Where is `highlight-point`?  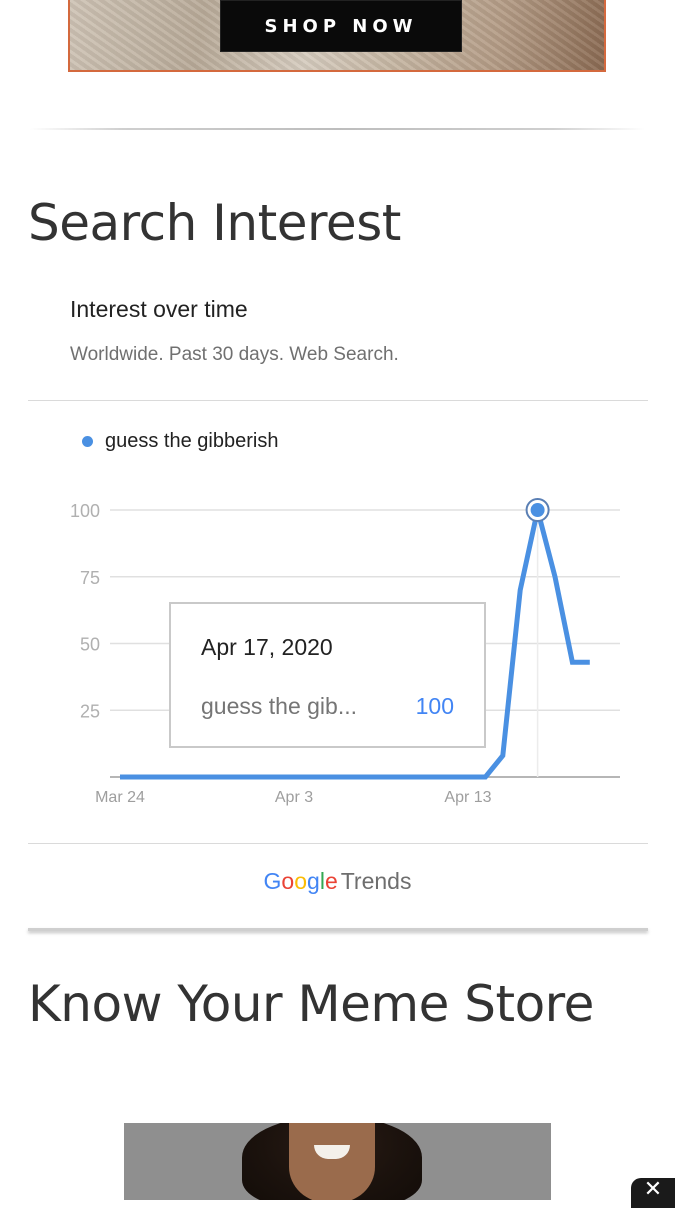 highlight-point is located at coordinates (537, 510).